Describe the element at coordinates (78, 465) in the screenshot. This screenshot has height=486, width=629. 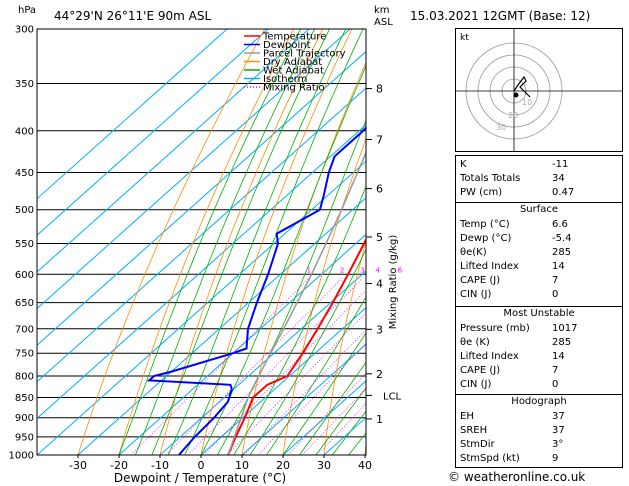
I see `temp-tick--30: -30` at that location.